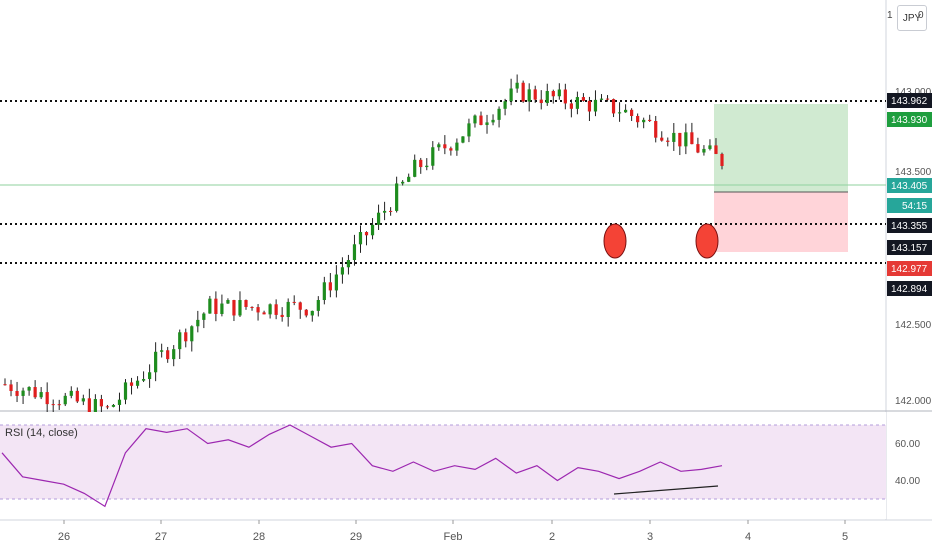 This screenshot has width=932, height=555. I want to click on stop-zone, so click(781, 222).